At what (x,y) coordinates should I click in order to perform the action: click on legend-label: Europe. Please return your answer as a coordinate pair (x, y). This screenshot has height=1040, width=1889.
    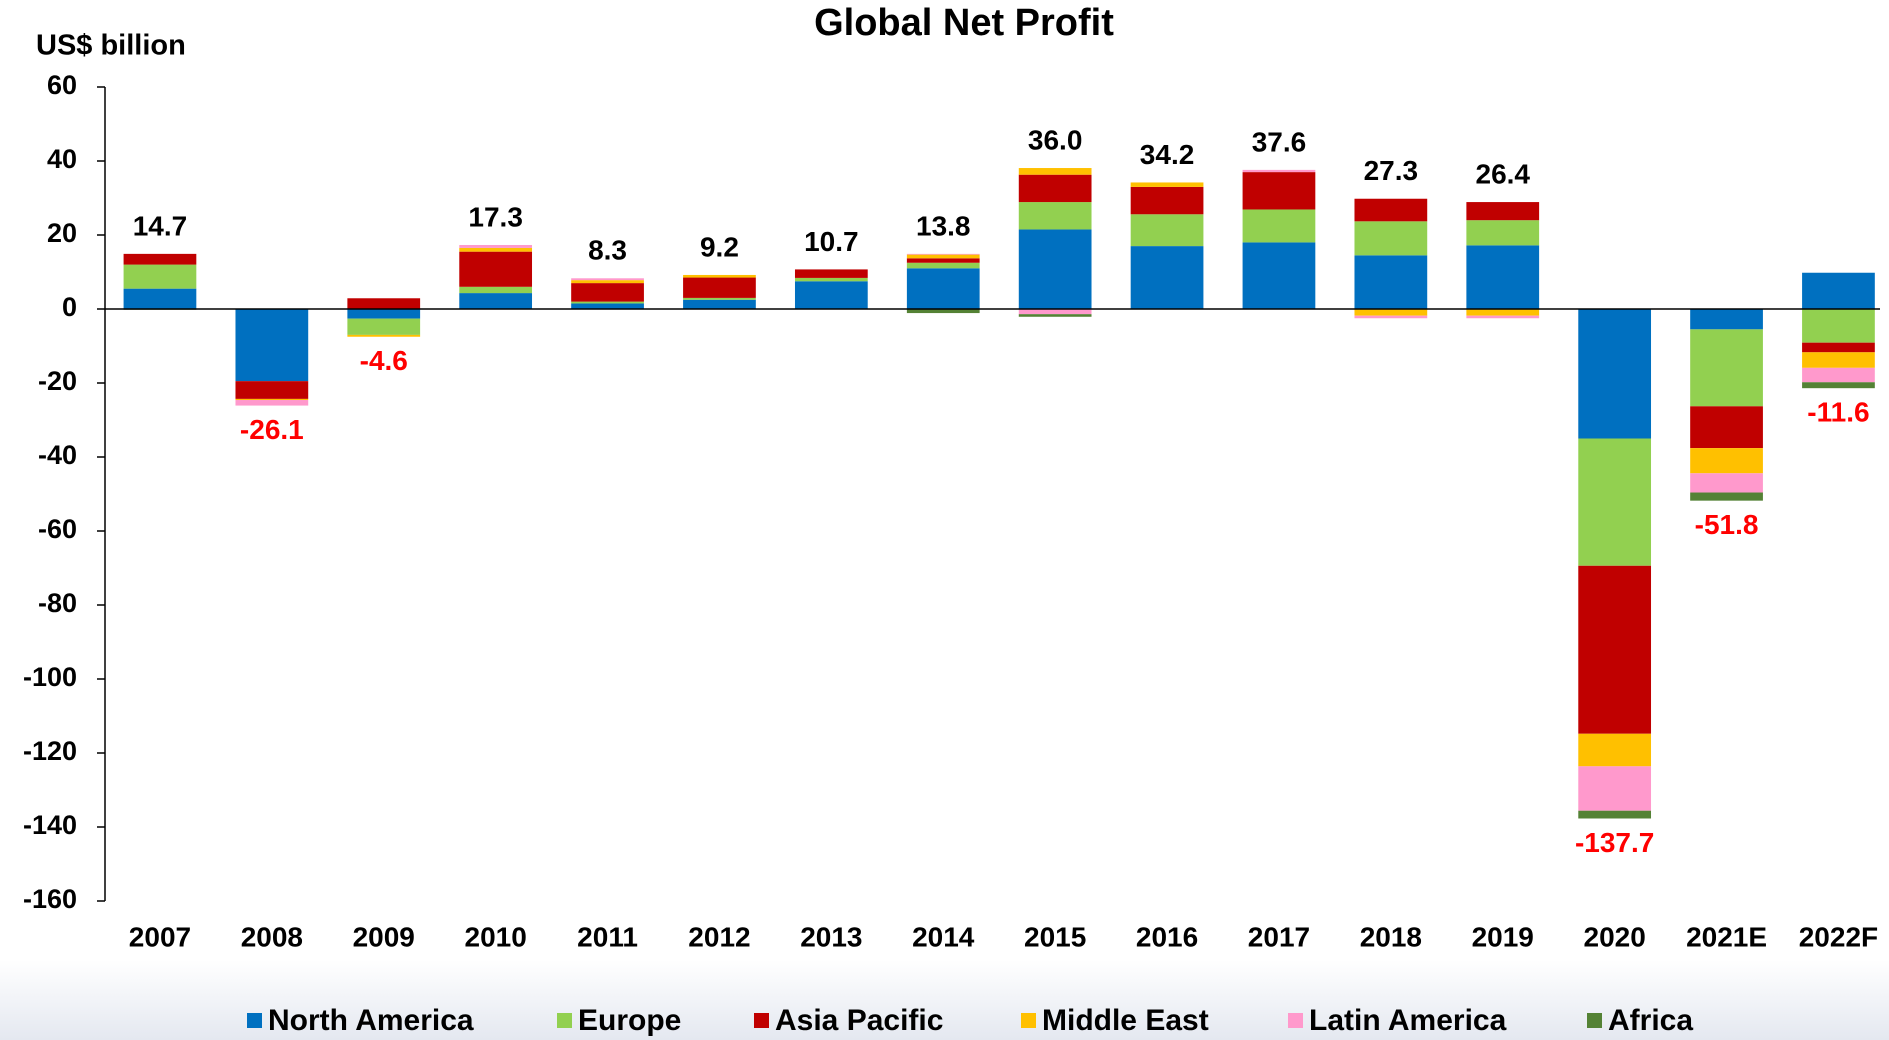
    Looking at the image, I should click on (629, 1020).